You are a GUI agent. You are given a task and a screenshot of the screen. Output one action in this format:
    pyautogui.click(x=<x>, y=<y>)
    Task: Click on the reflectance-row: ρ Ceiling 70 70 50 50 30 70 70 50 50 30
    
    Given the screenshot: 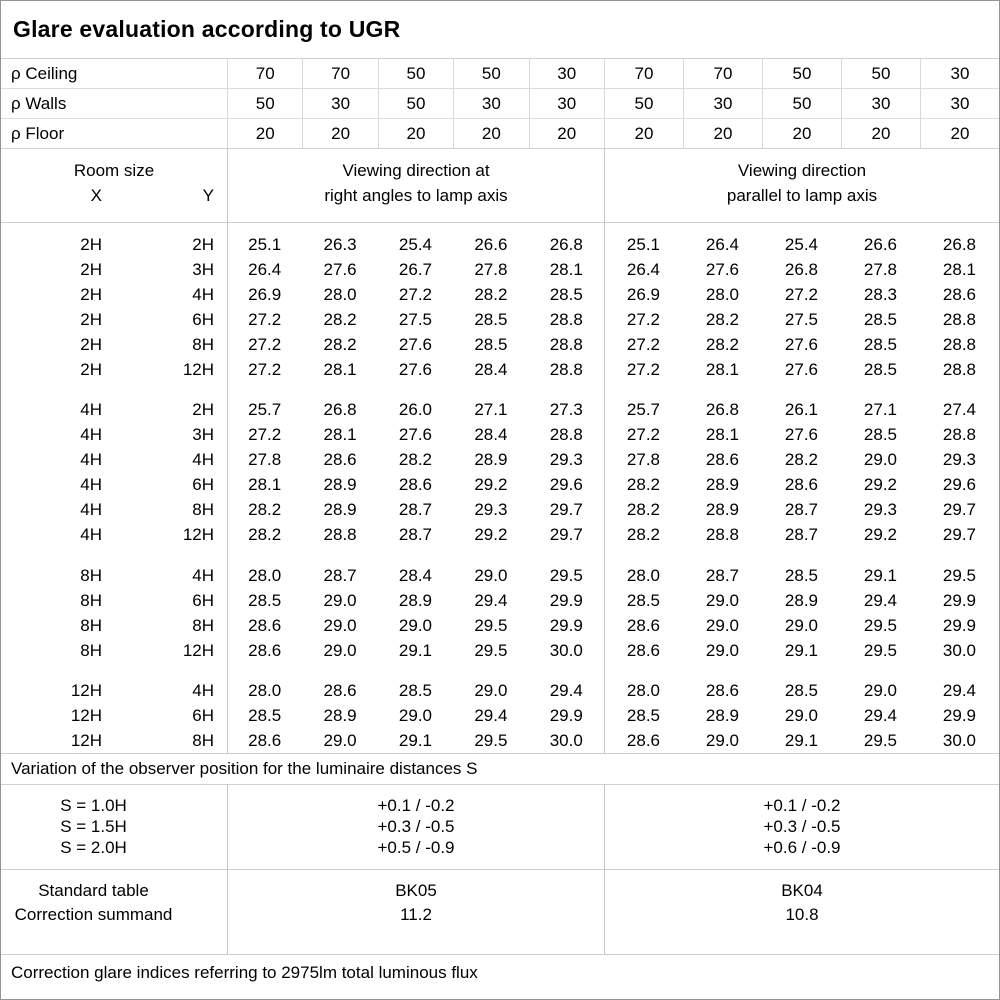 What is the action you would take?
    pyautogui.click(x=500, y=74)
    